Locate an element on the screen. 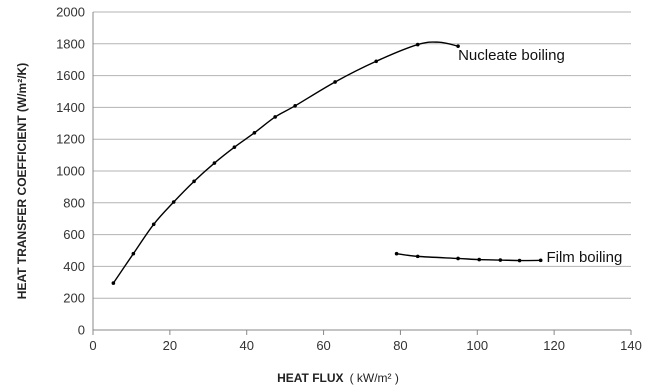 The width and height of the screenshot is (664, 385). y-tick-label: 0 is located at coordinates (81, 330).